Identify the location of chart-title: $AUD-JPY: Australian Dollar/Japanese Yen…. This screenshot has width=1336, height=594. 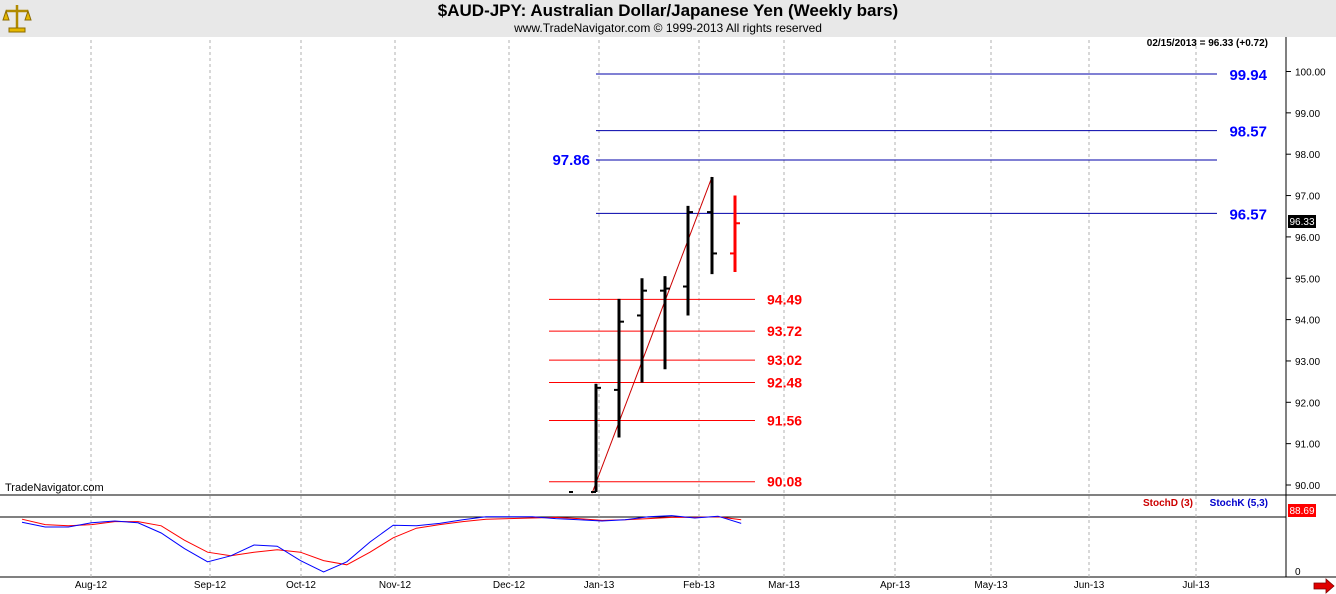
(668, 10).